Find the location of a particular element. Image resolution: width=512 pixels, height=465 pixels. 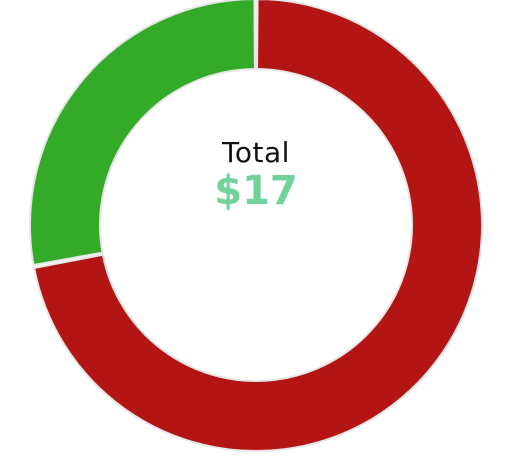

total-title: Total is located at coordinates (256, 152).